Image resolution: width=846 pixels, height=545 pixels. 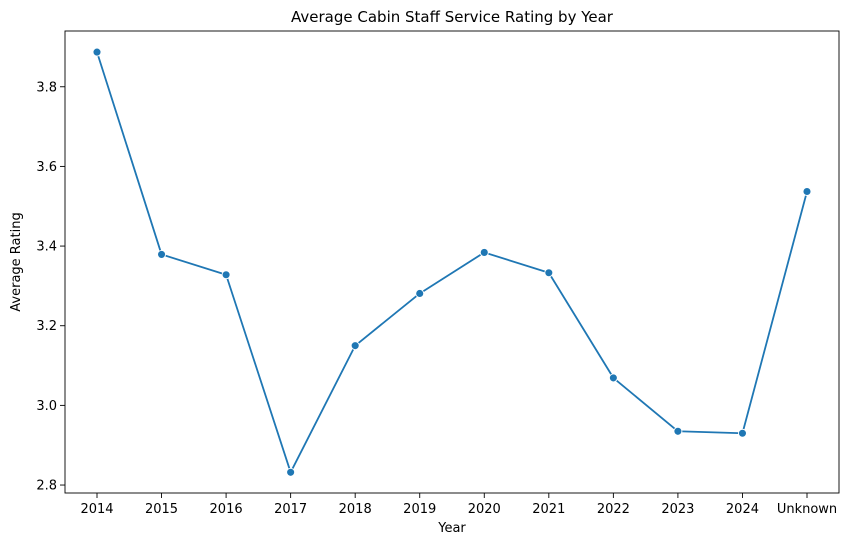 What do you see at coordinates (355, 509) in the screenshot?
I see `x-tick-label: 2018` at bounding box center [355, 509].